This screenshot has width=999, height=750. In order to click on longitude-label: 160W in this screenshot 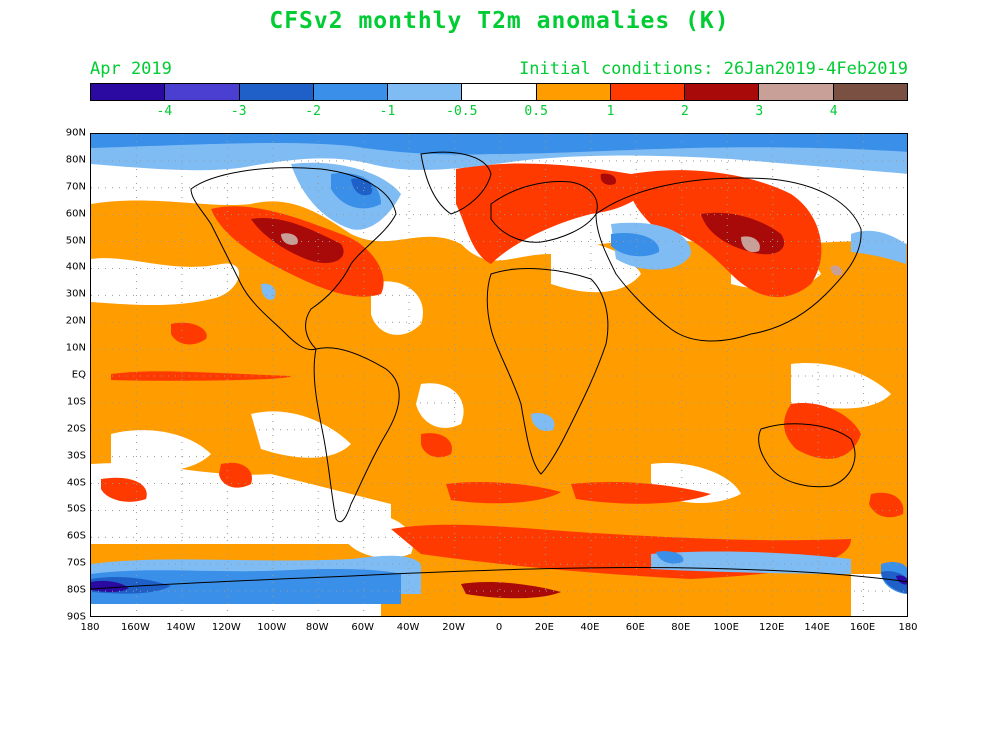, I will do `click(135, 627)`.